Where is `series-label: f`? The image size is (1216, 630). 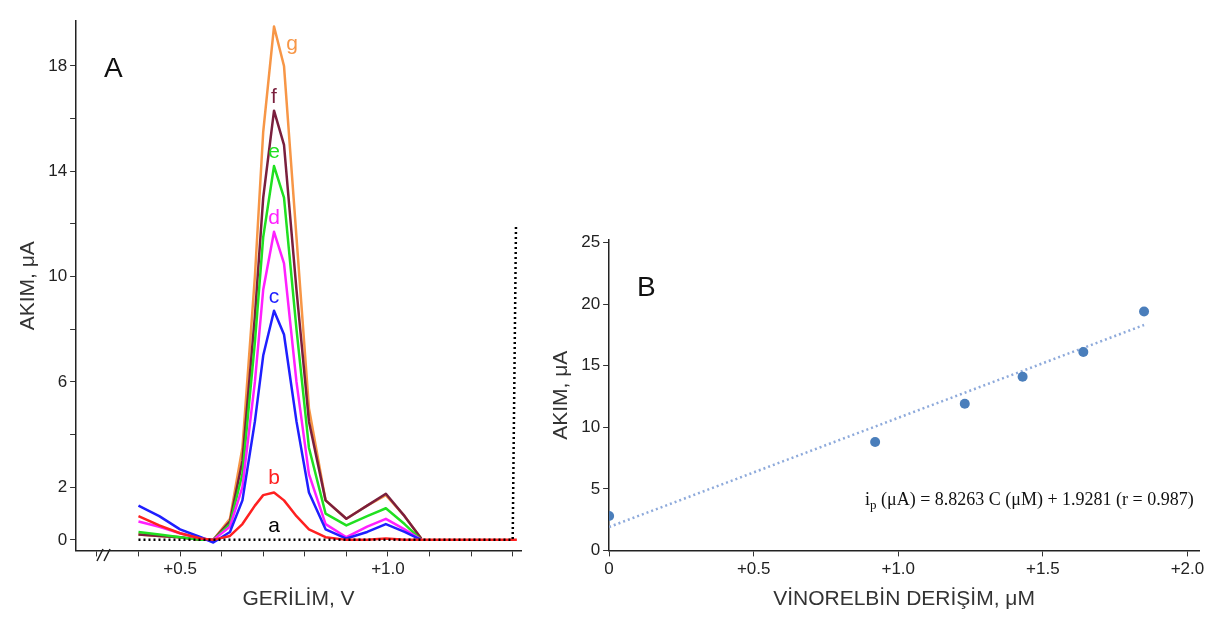 series-label: f is located at coordinates (274, 95).